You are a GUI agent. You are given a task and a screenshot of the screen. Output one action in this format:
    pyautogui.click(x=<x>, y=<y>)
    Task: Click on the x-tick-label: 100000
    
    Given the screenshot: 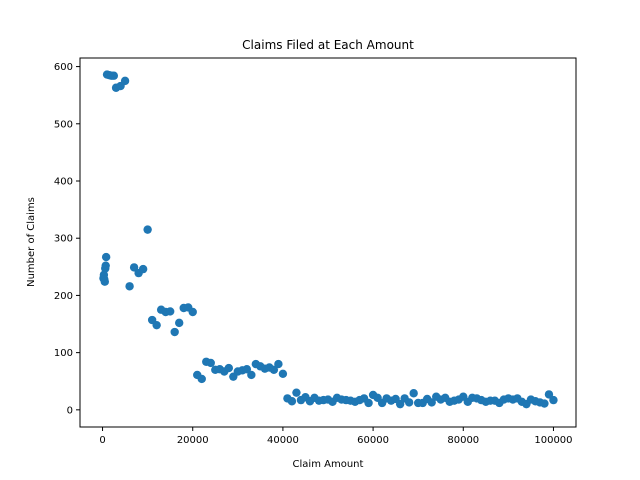 What is the action you would take?
    pyautogui.click(x=553, y=440)
    